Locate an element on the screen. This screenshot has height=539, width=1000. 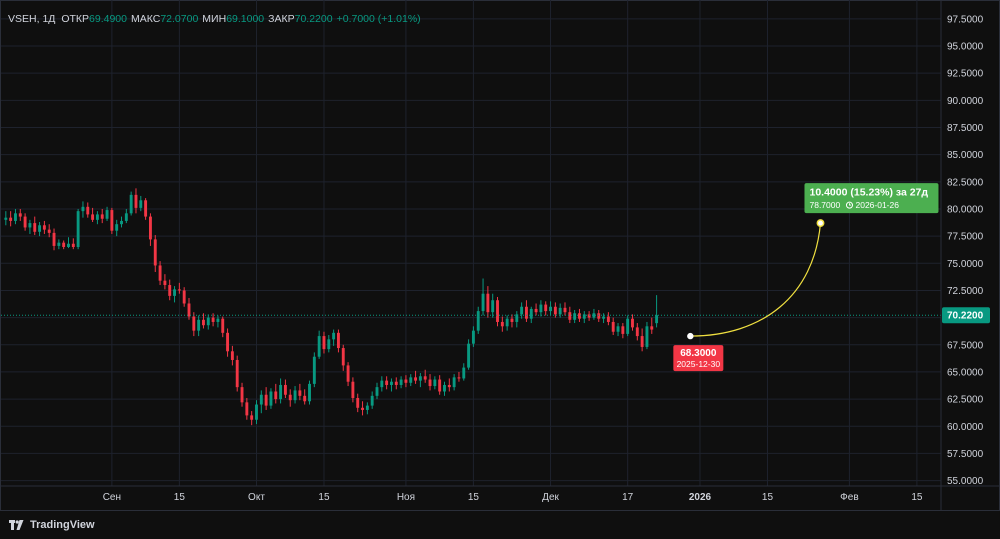
legend-timeframe: 1Д is located at coordinates (49, 19).